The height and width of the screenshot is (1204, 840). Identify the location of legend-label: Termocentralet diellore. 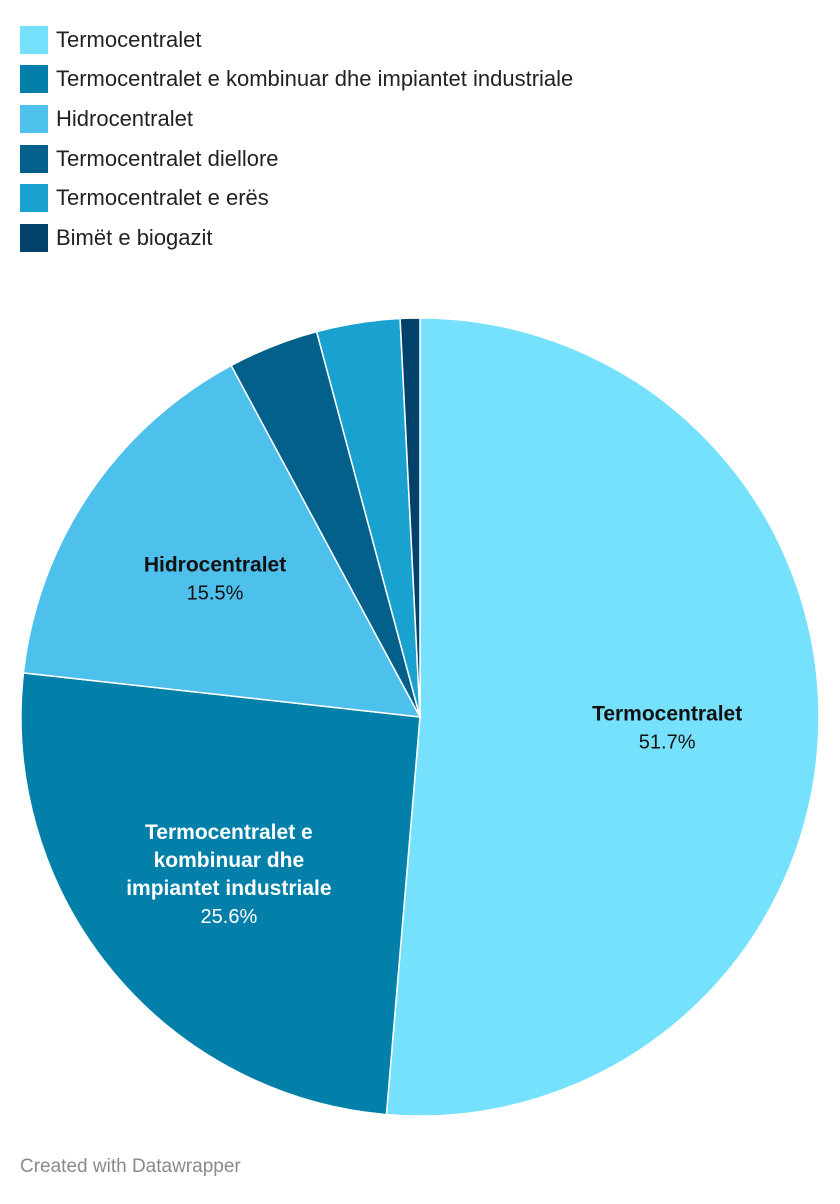
(167, 158).